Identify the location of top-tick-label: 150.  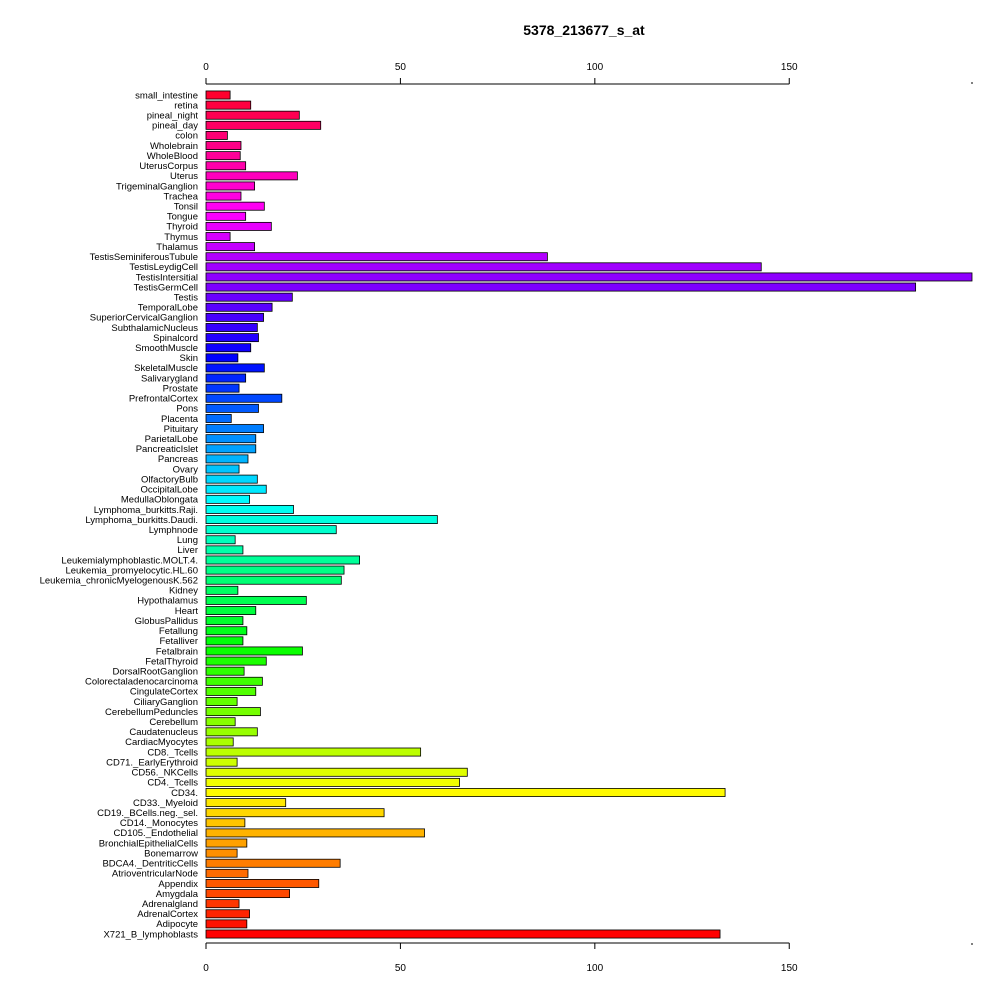
(789, 67).